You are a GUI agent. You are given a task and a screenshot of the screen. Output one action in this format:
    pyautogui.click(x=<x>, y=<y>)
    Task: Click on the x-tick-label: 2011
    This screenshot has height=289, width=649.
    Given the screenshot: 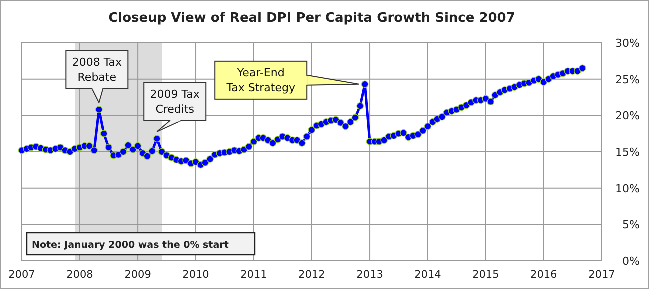 What is the action you would take?
    pyautogui.click(x=254, y=275)
    